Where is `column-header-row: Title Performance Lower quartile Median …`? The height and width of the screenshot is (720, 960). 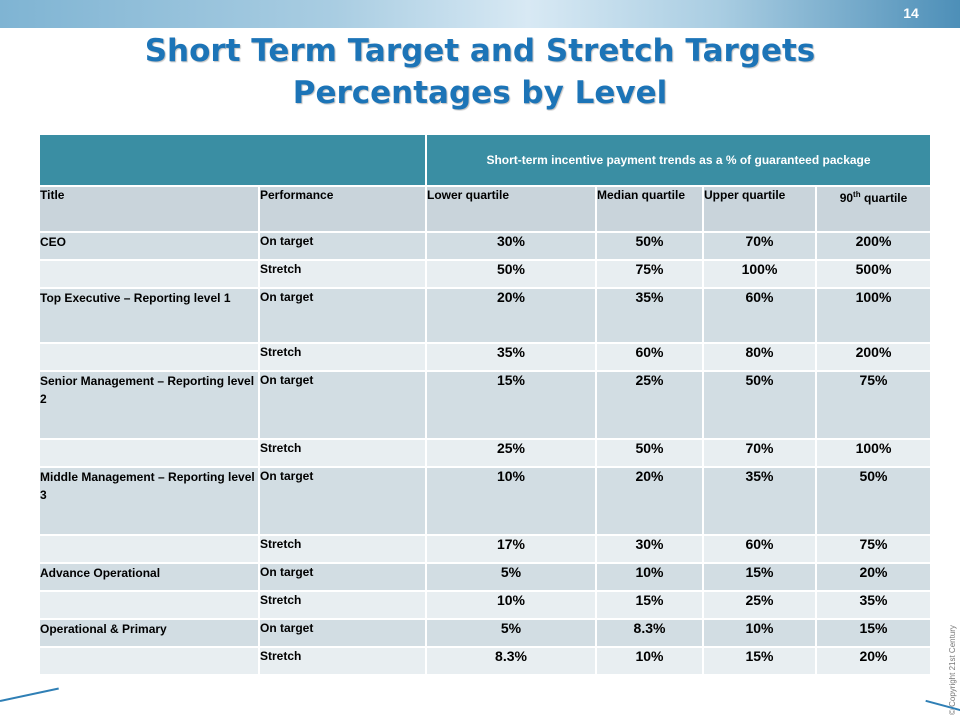
column-header-row: Title Performance Lower quartile Median … is located at coordinates (485, 209).